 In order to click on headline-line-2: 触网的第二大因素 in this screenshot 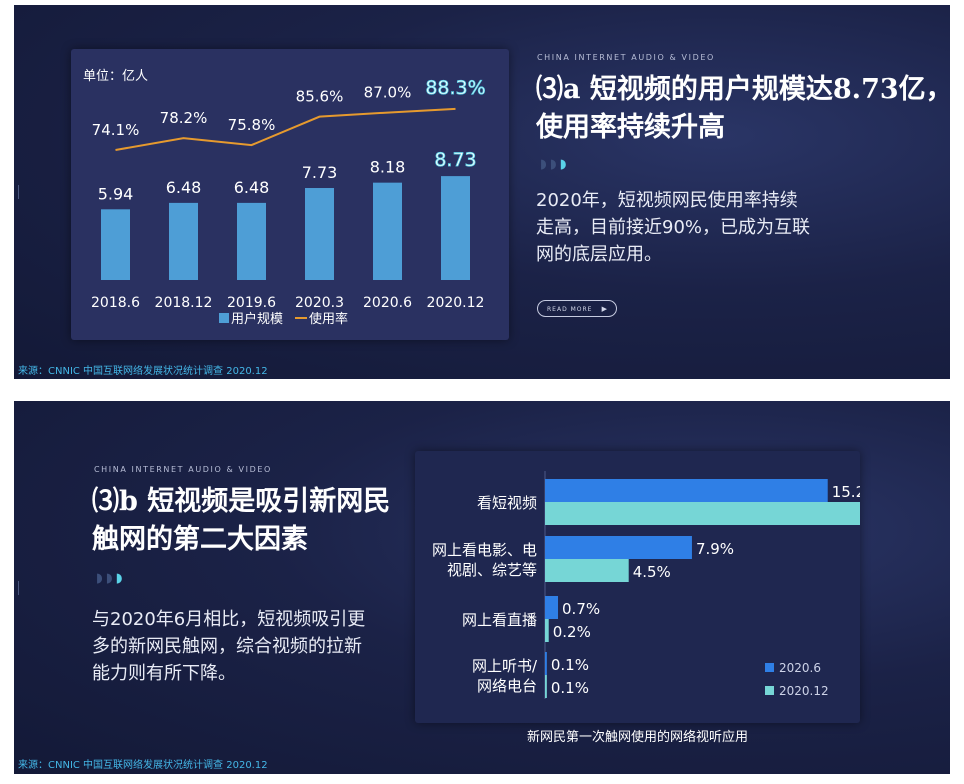, I will do `click(200, 539)`.